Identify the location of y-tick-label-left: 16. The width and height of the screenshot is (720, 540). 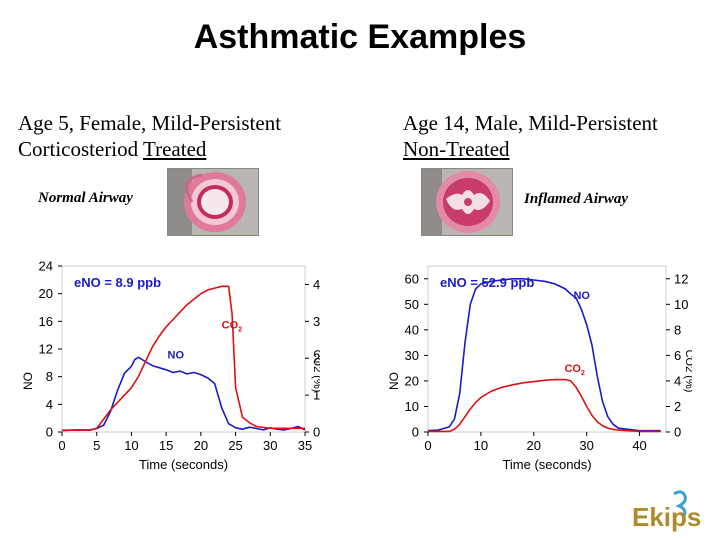
(46, 321).